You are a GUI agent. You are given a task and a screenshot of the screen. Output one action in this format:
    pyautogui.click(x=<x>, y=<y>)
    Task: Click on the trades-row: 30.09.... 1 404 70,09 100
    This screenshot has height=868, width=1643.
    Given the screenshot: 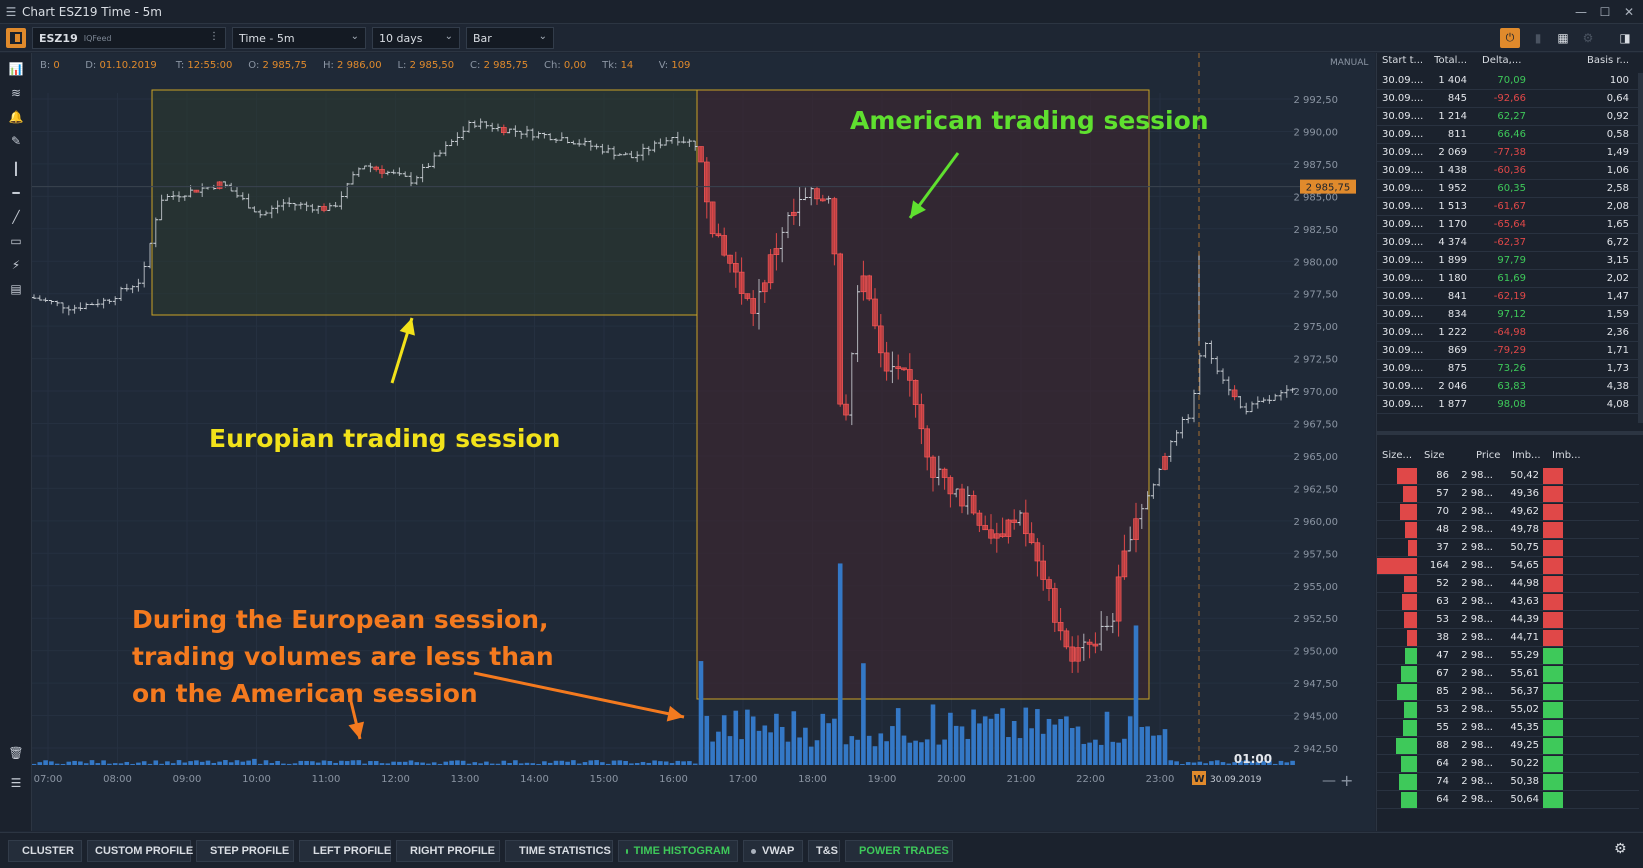 What is the action you would take?
    pyautogui.click(x=1508, y=81)
    